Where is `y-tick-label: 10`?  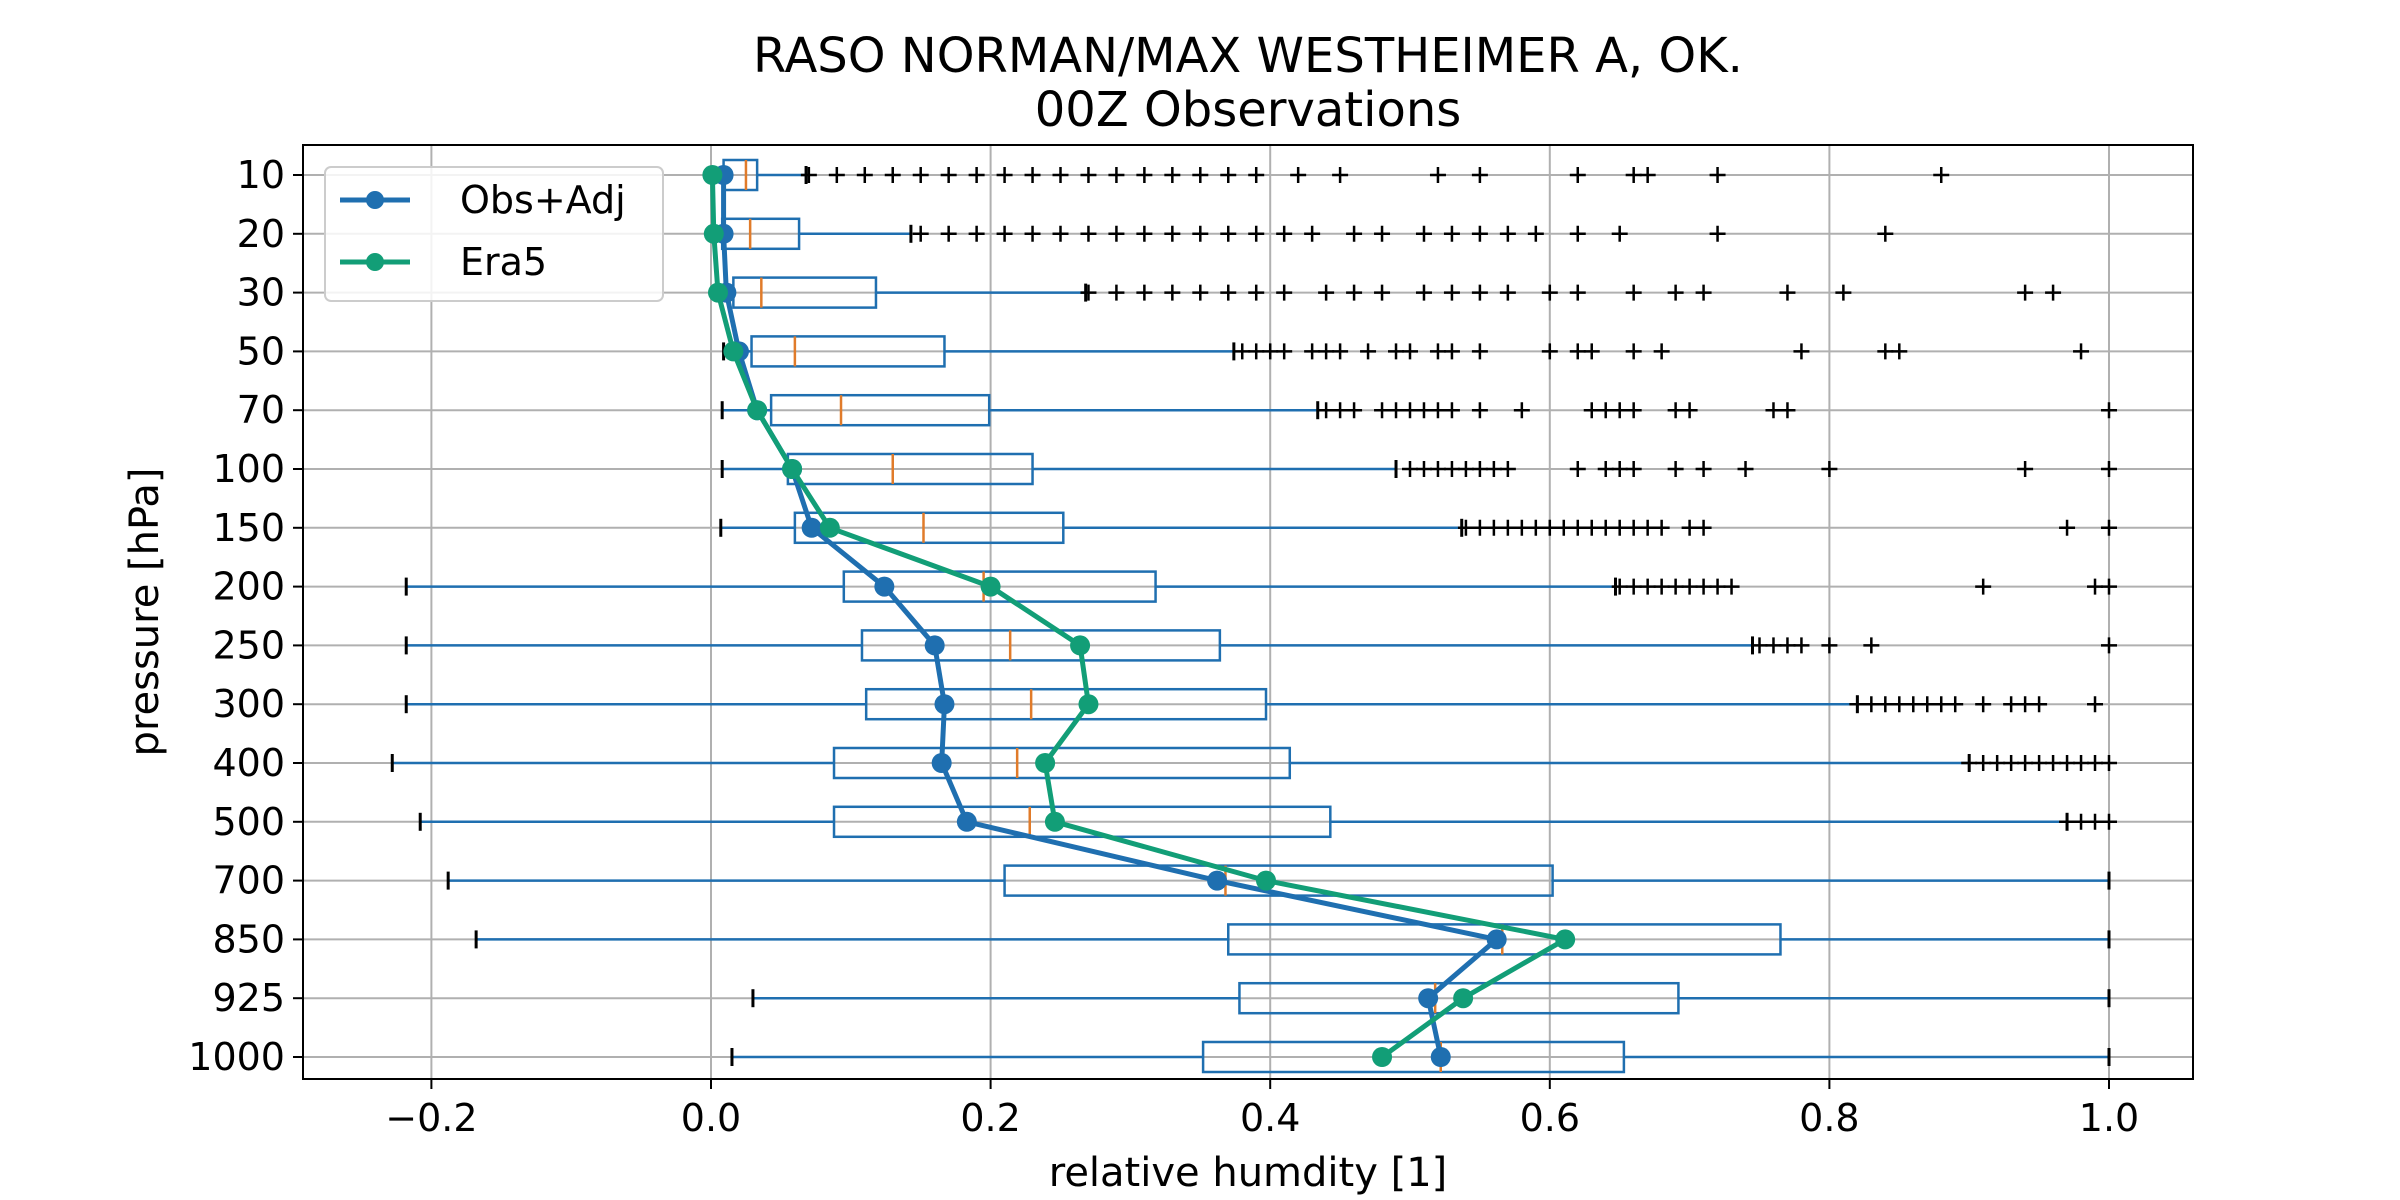 y-tick-label: 10 is located at coordinates (261, 175).